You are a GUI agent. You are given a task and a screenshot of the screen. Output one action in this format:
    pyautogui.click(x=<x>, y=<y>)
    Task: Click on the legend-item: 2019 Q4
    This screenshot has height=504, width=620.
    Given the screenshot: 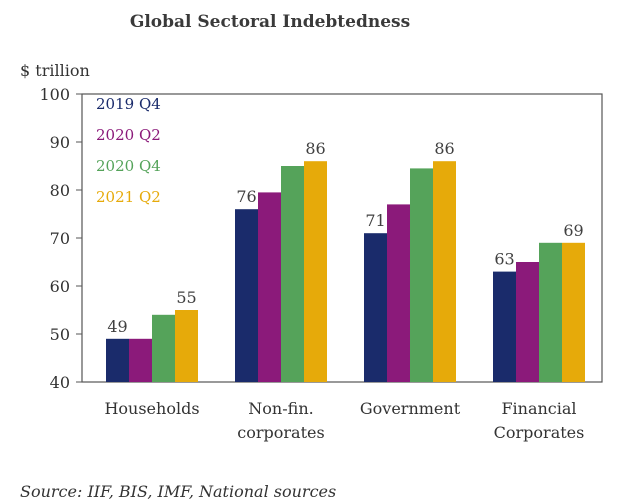 What is the action you would take?
    pyautogui.click(x=128, y=104)
    